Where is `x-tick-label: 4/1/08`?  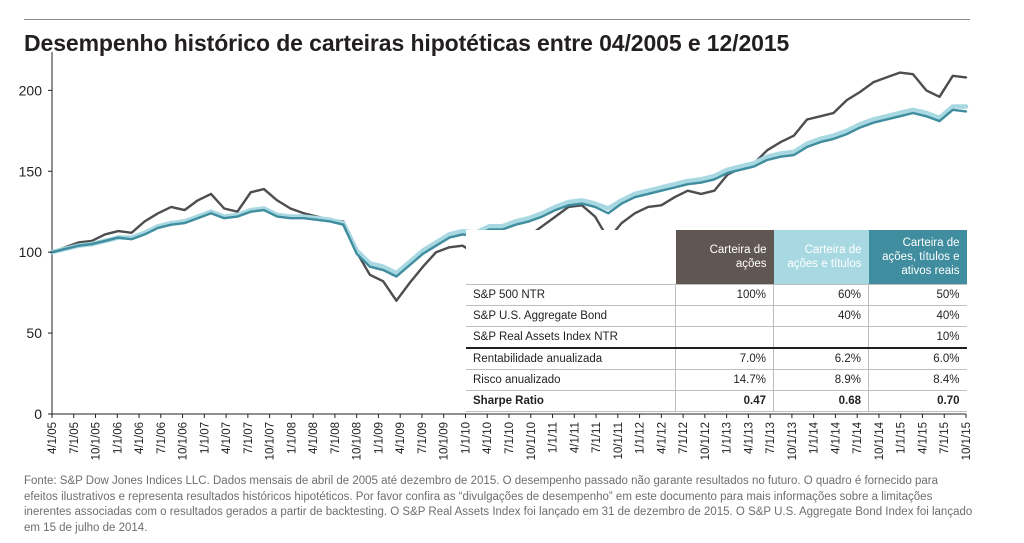 x-tick-label: 4/1/08 is located at coordinates (314, 438).